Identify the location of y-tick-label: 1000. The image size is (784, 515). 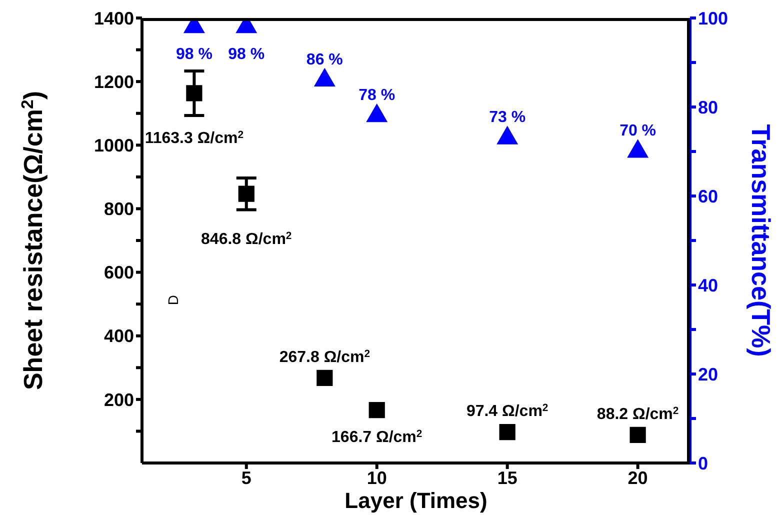
(114, 146).